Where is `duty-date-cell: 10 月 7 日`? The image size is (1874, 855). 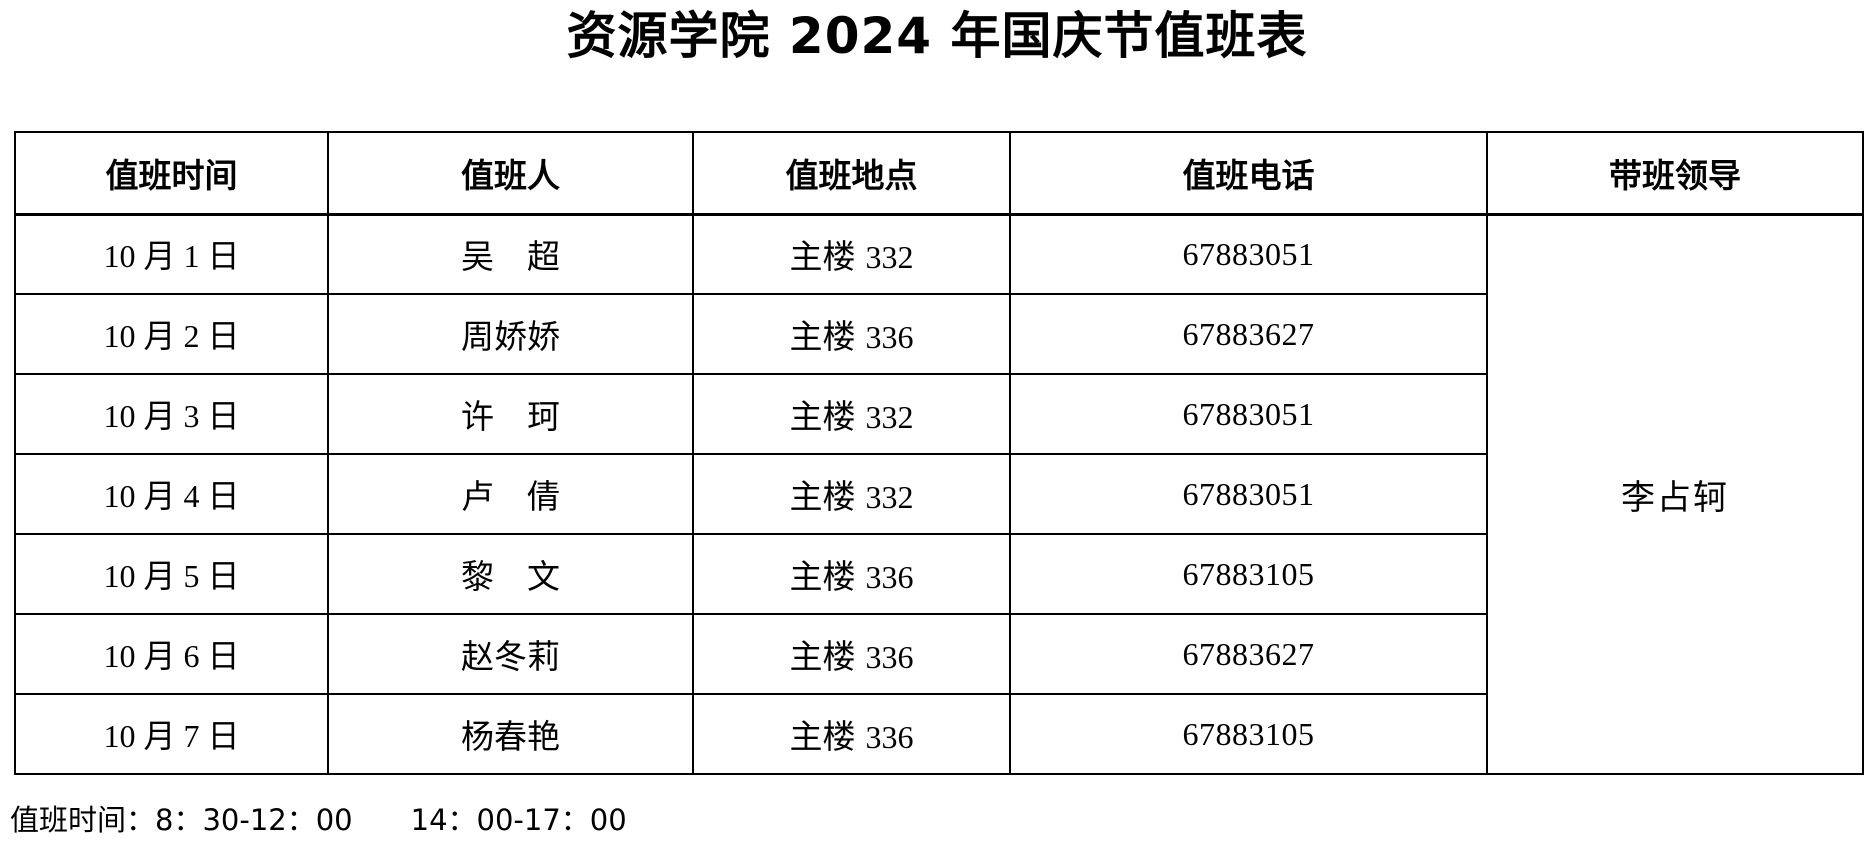
duty-date-cell: 10 月 7 日 is located at coordinates (171, 734).